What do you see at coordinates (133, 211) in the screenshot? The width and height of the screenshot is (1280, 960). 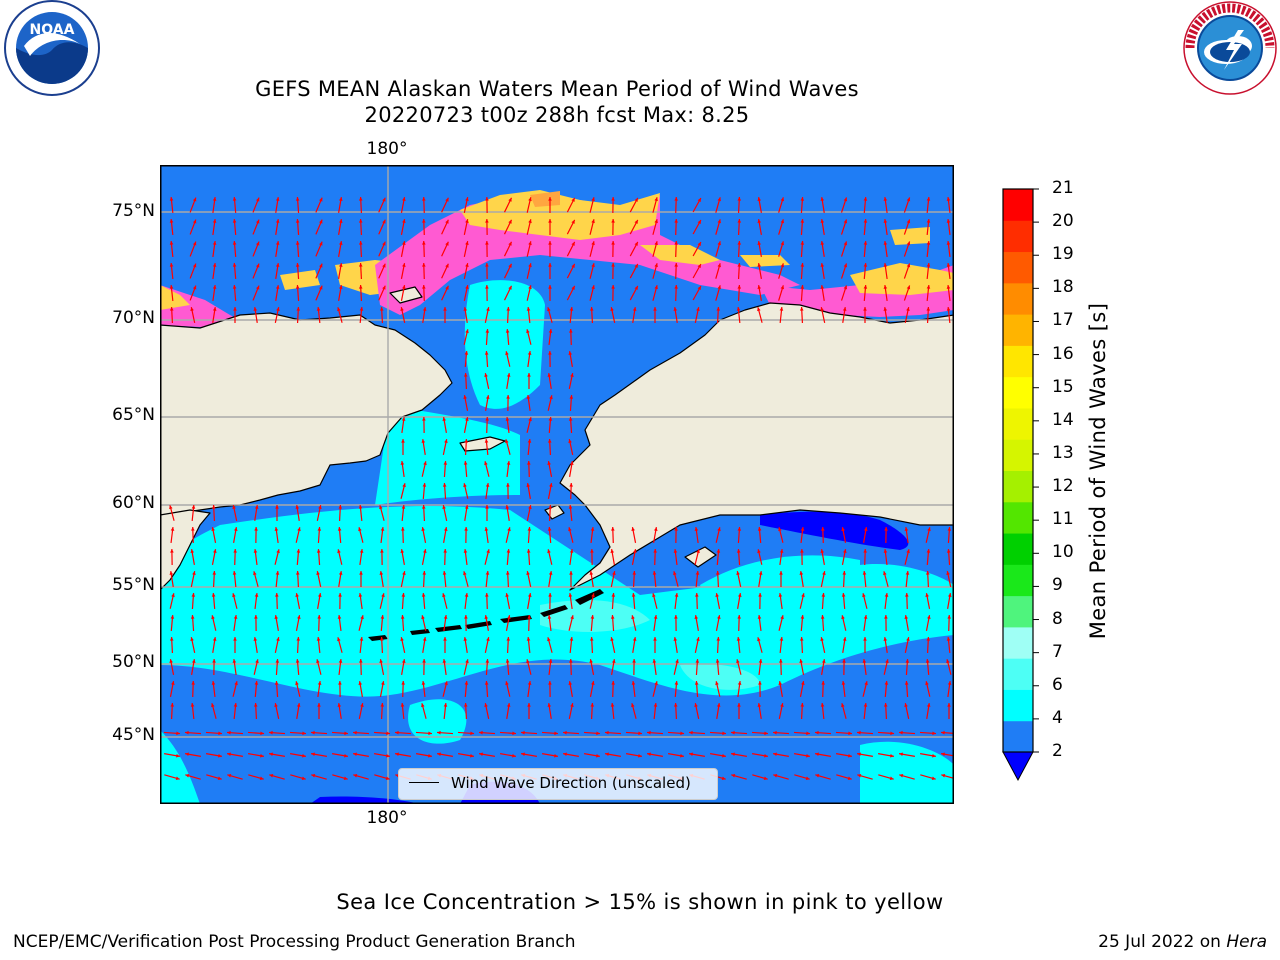 I see `lat-label-75: 75°N` at bounding box center [133, 211].